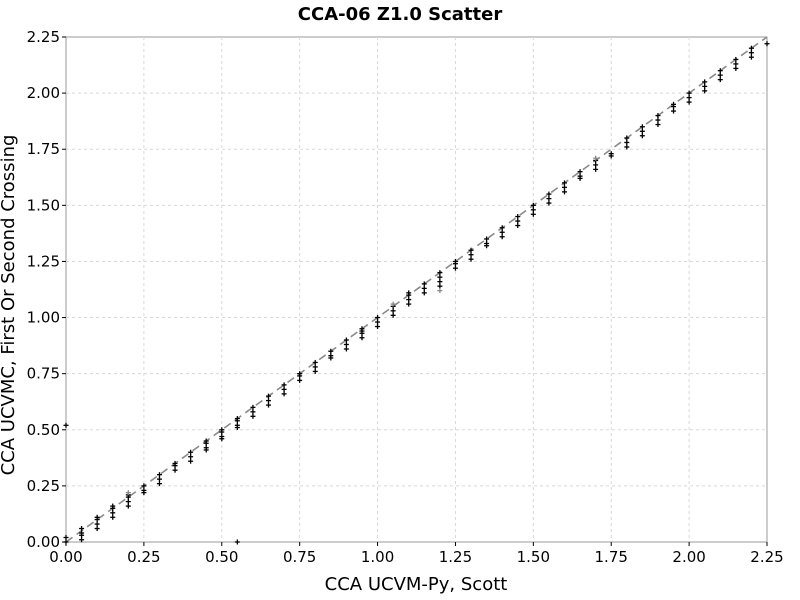  I want to click on y-axis-label: CCA UCVMC, First Or Second Crossing, so click(9, 305).